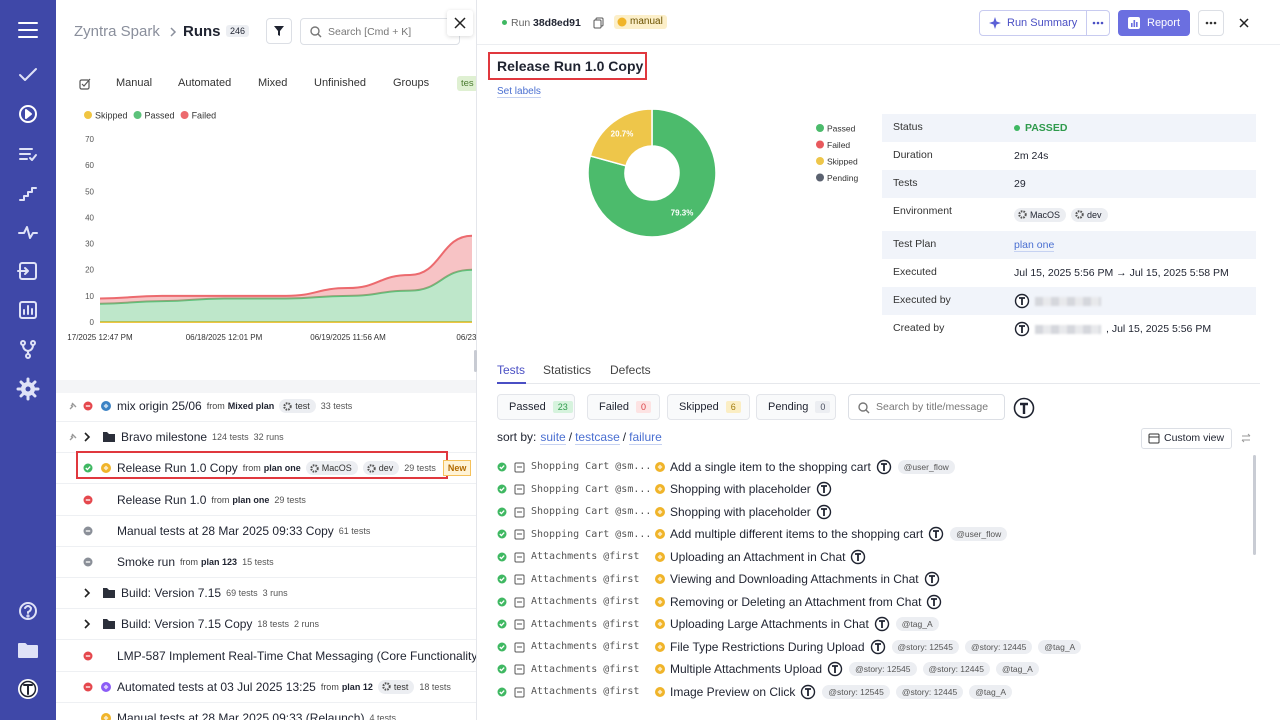 This screenshot has height=720, width=1280. I want to click on branch-icon, so click(28, 349).